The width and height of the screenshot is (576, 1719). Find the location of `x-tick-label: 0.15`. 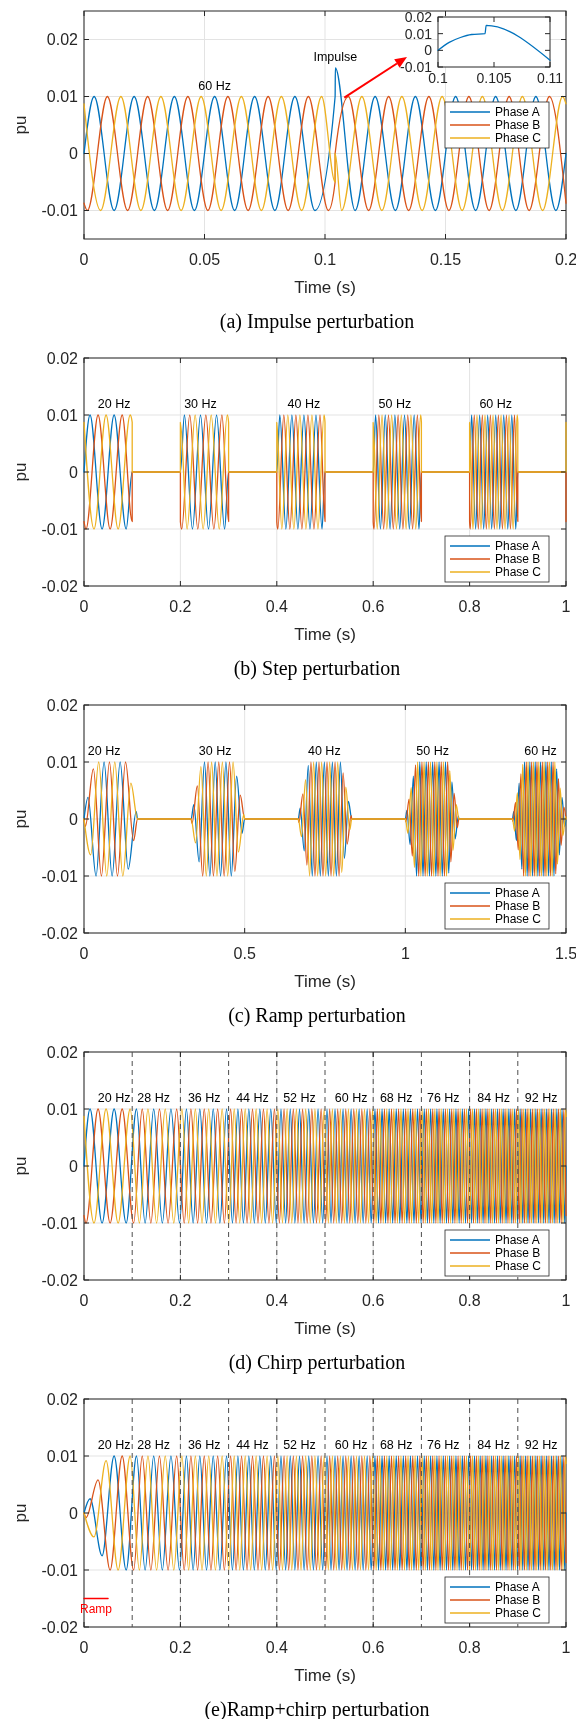

x-tick-label: 0.15 is located at coordinates (445, 259).